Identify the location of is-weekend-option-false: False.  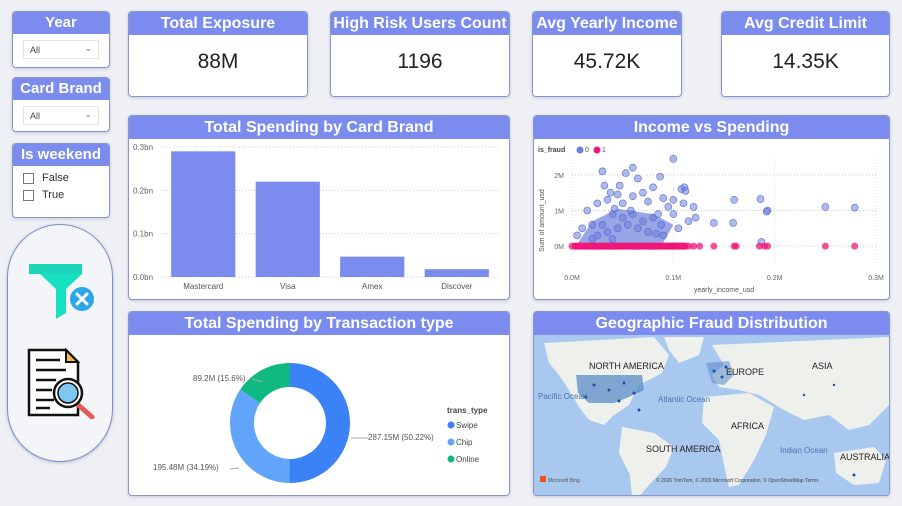
(66, 178).